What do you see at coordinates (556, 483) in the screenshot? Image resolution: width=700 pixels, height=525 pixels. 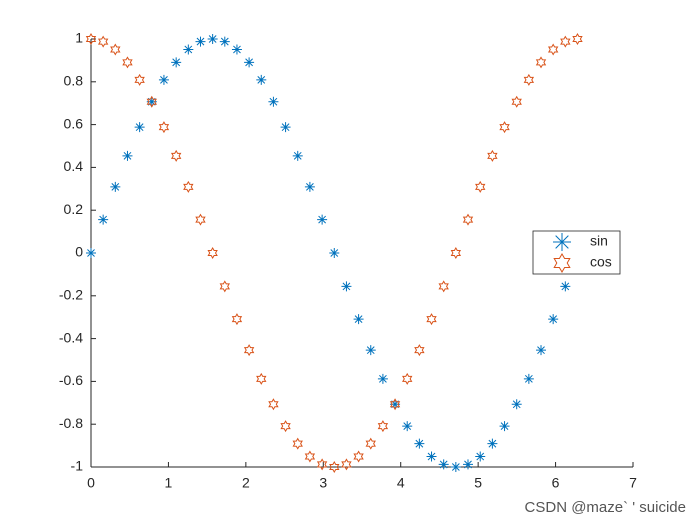 I see `x-tick-label: 6` at bounding box center [556, 483].